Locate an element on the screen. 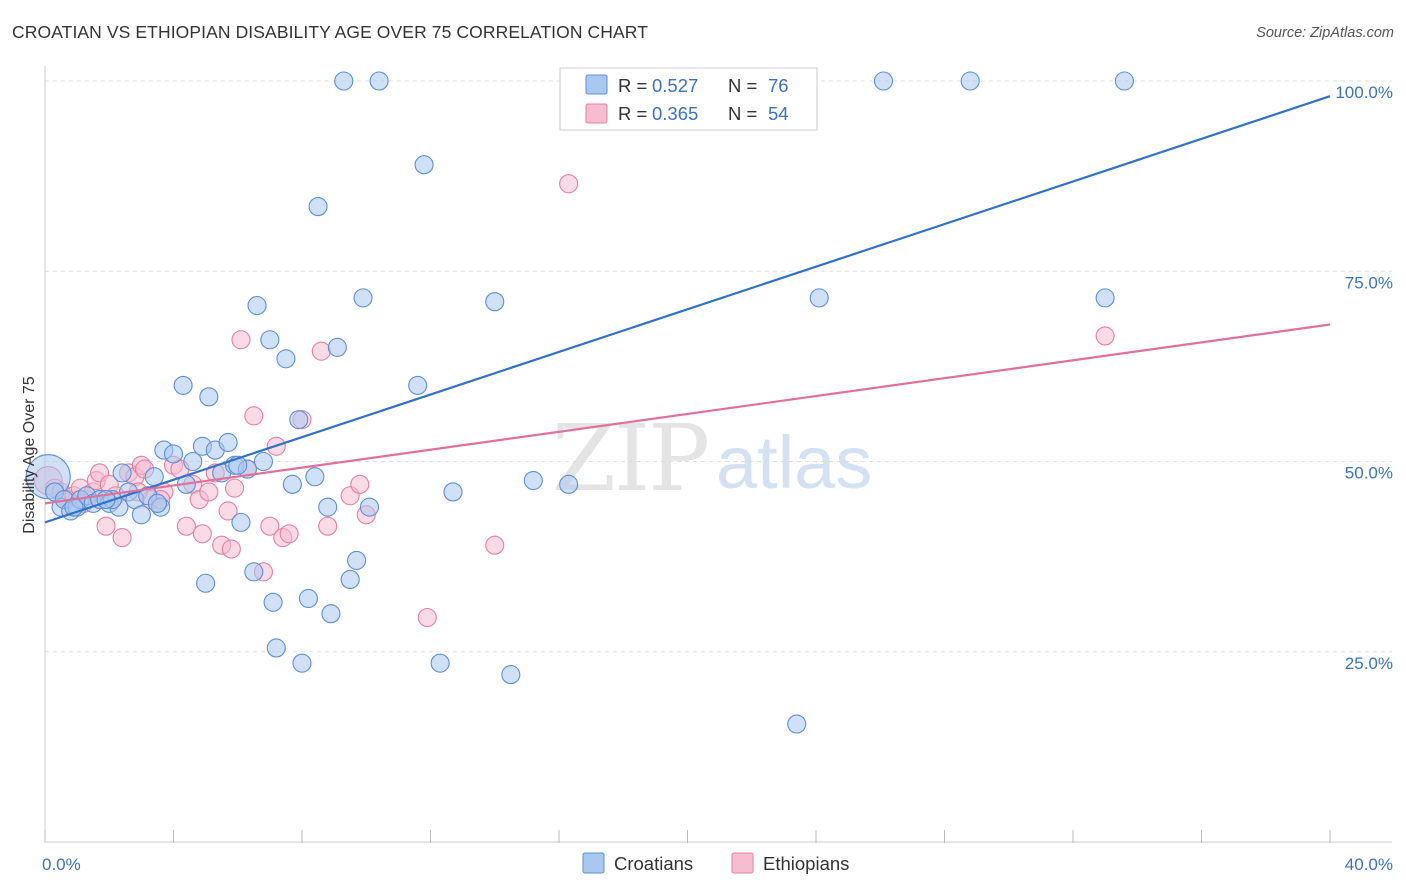 This screenshot has width=1406, height=892. legend-r-label-ethiopians: R = is located at coordinates (632, 113).